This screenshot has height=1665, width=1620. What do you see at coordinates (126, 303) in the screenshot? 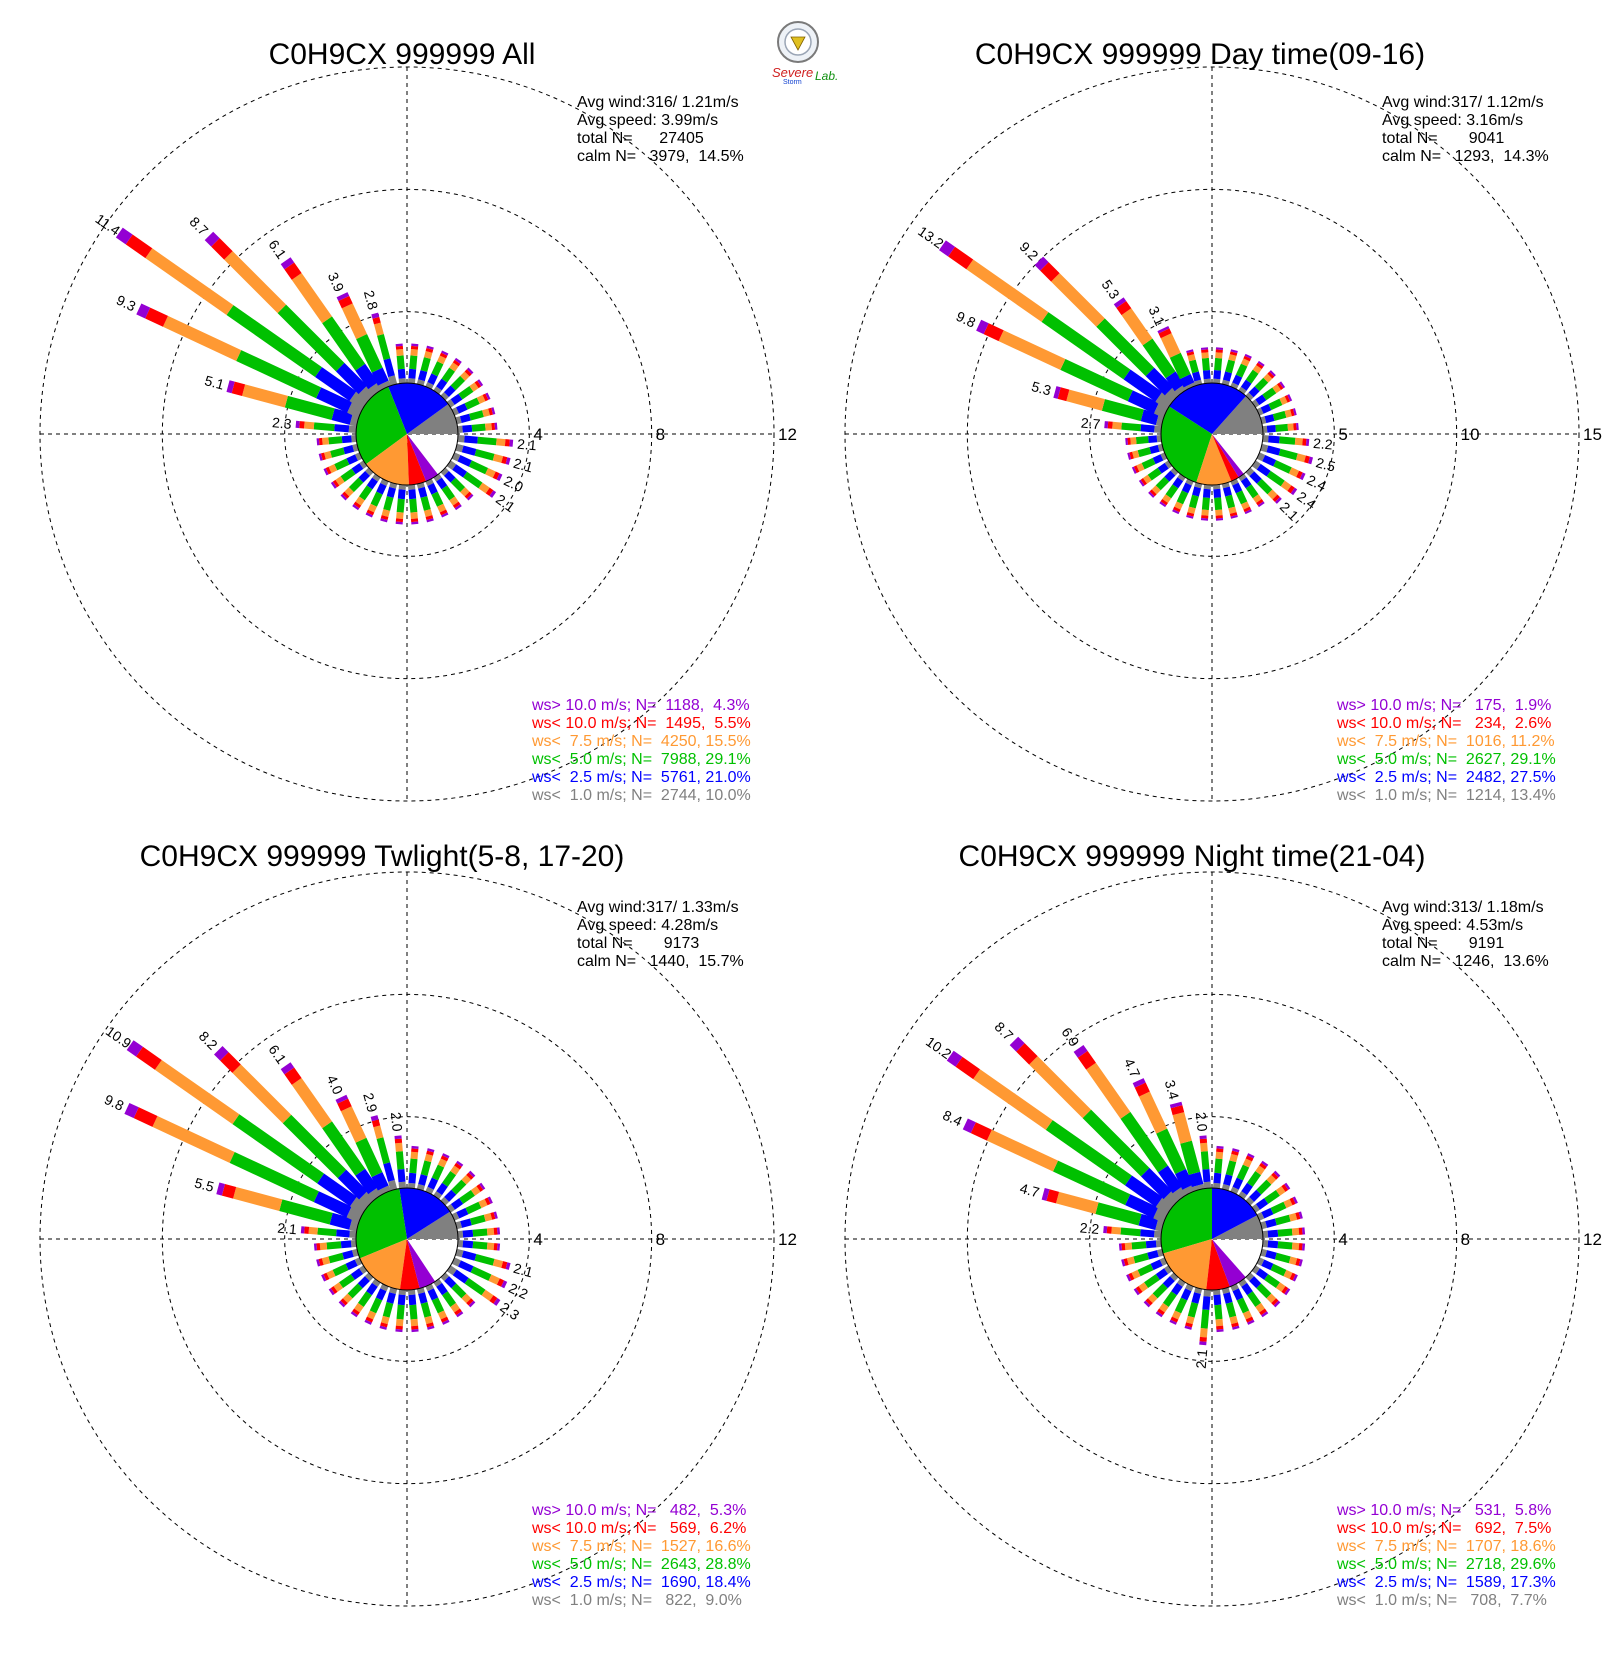
I see `petal-label: 9.3` at bounding box center [126, 303].